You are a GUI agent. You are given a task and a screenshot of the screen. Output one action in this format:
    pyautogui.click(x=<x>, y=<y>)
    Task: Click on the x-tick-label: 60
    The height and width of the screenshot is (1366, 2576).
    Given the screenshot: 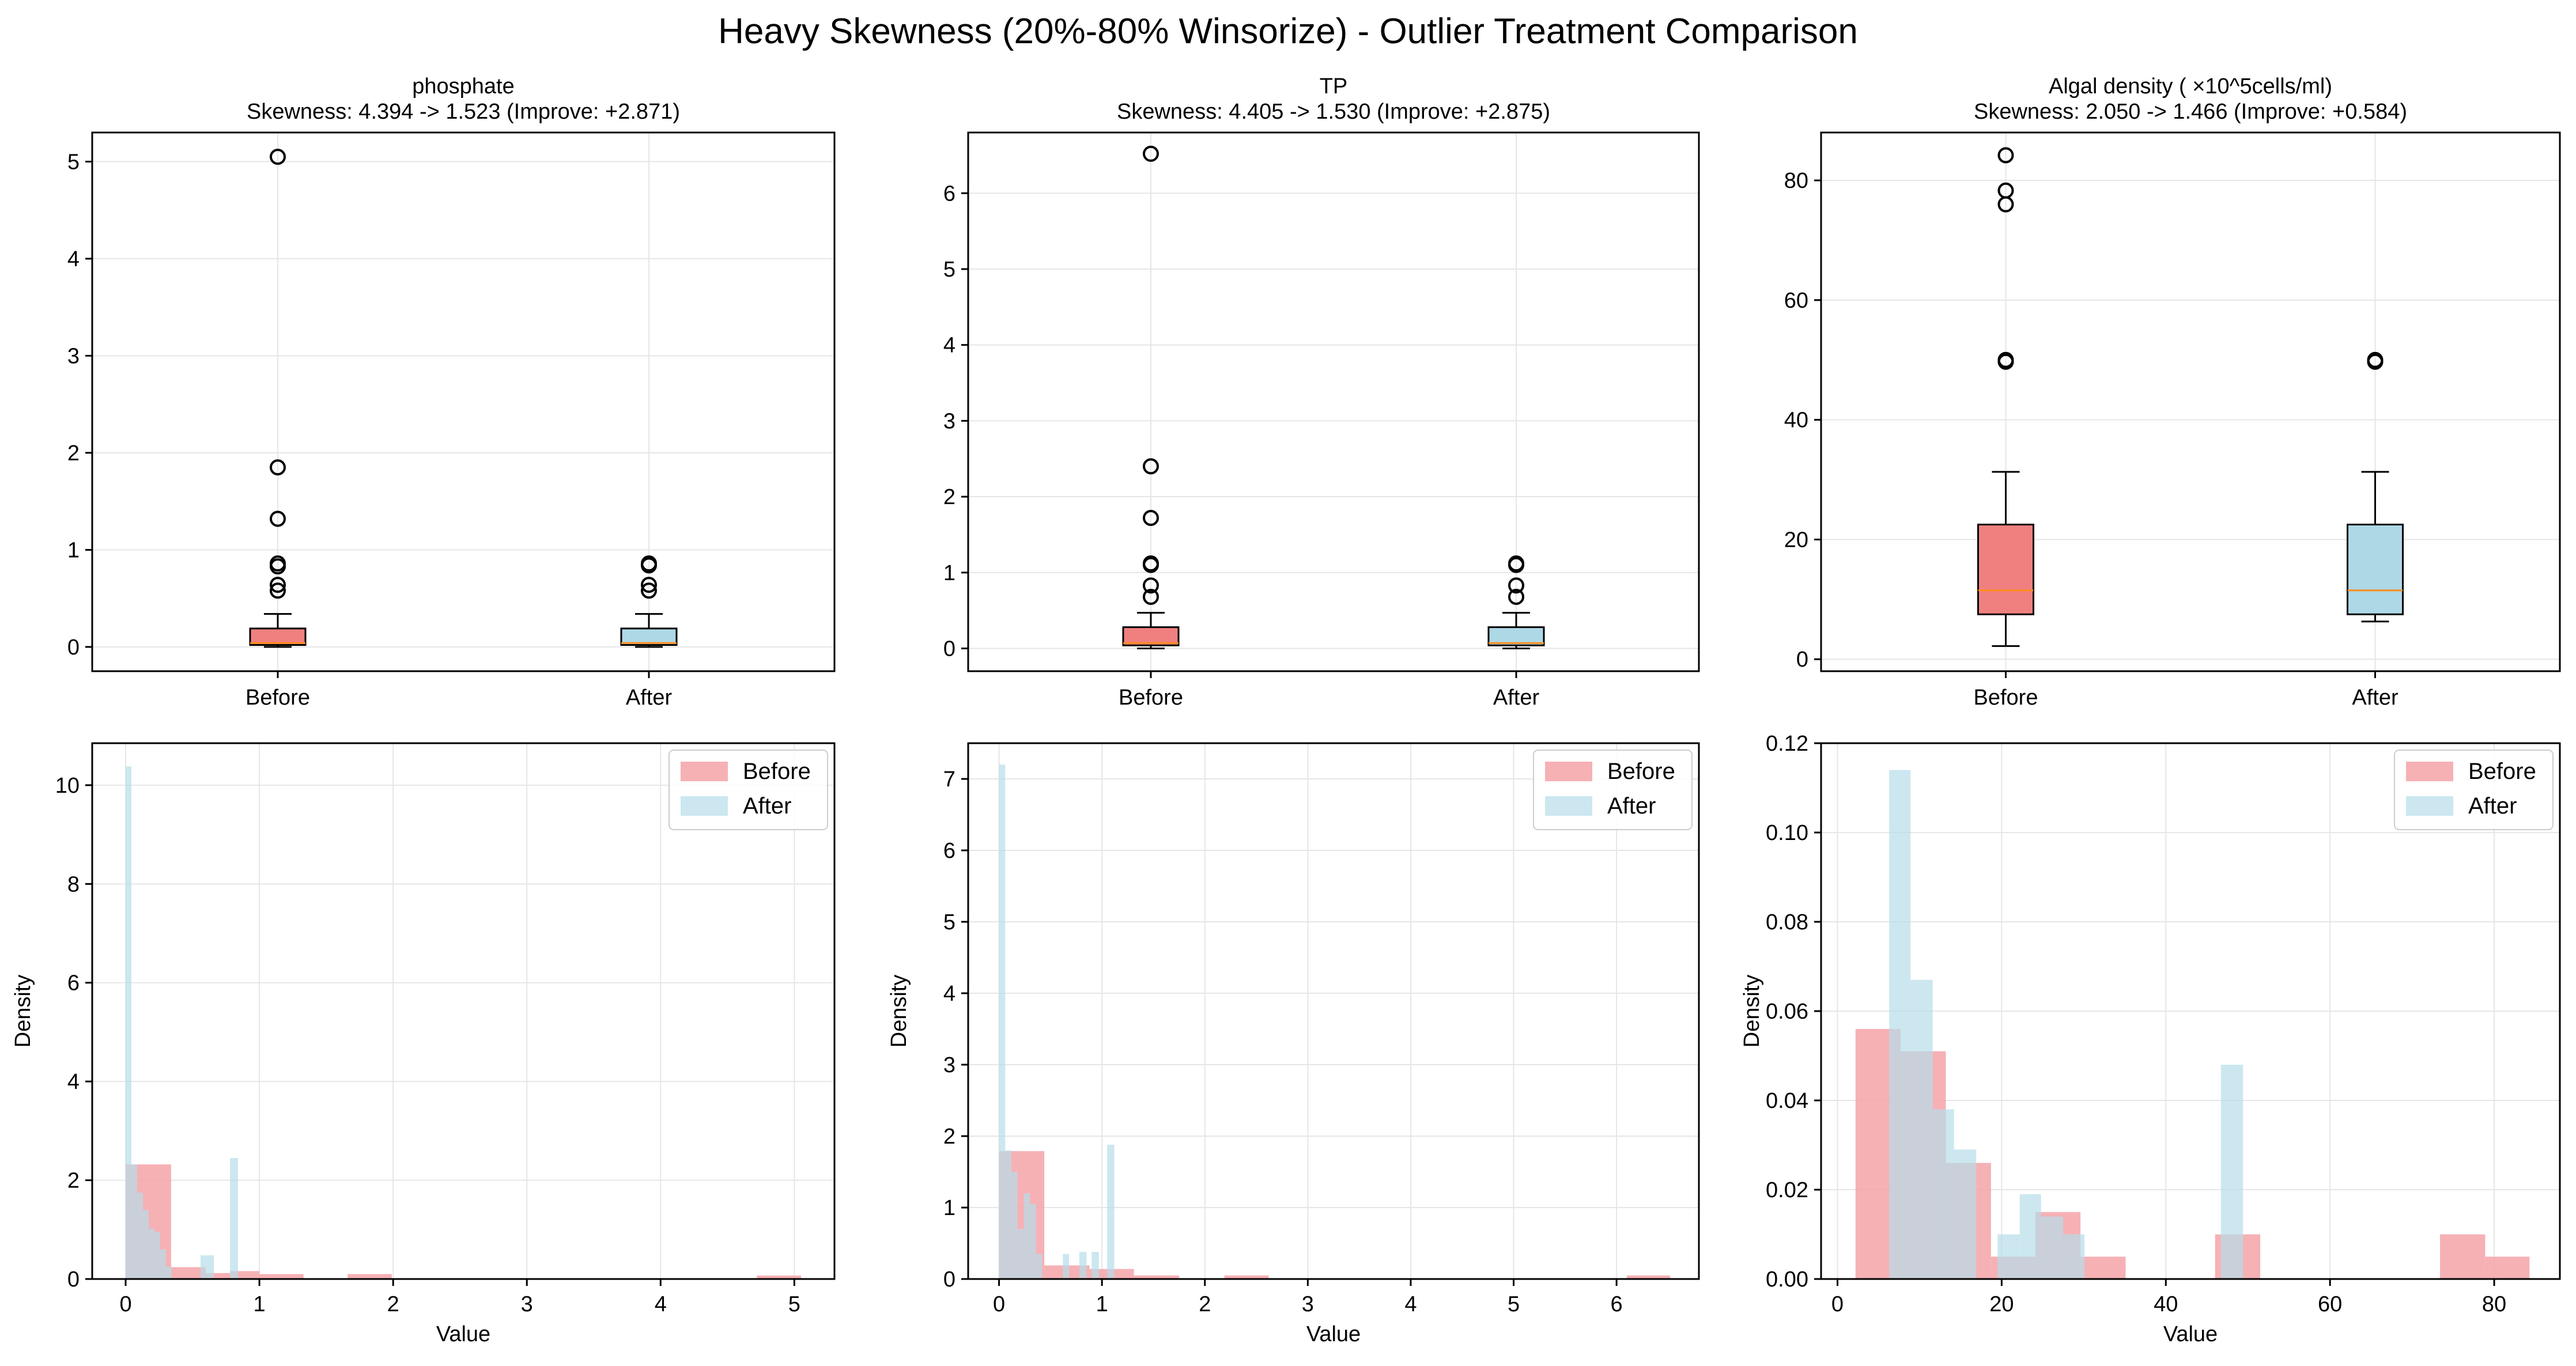 What is the action you would take?
    pyautogui.click(x=2330, y=1304)
    